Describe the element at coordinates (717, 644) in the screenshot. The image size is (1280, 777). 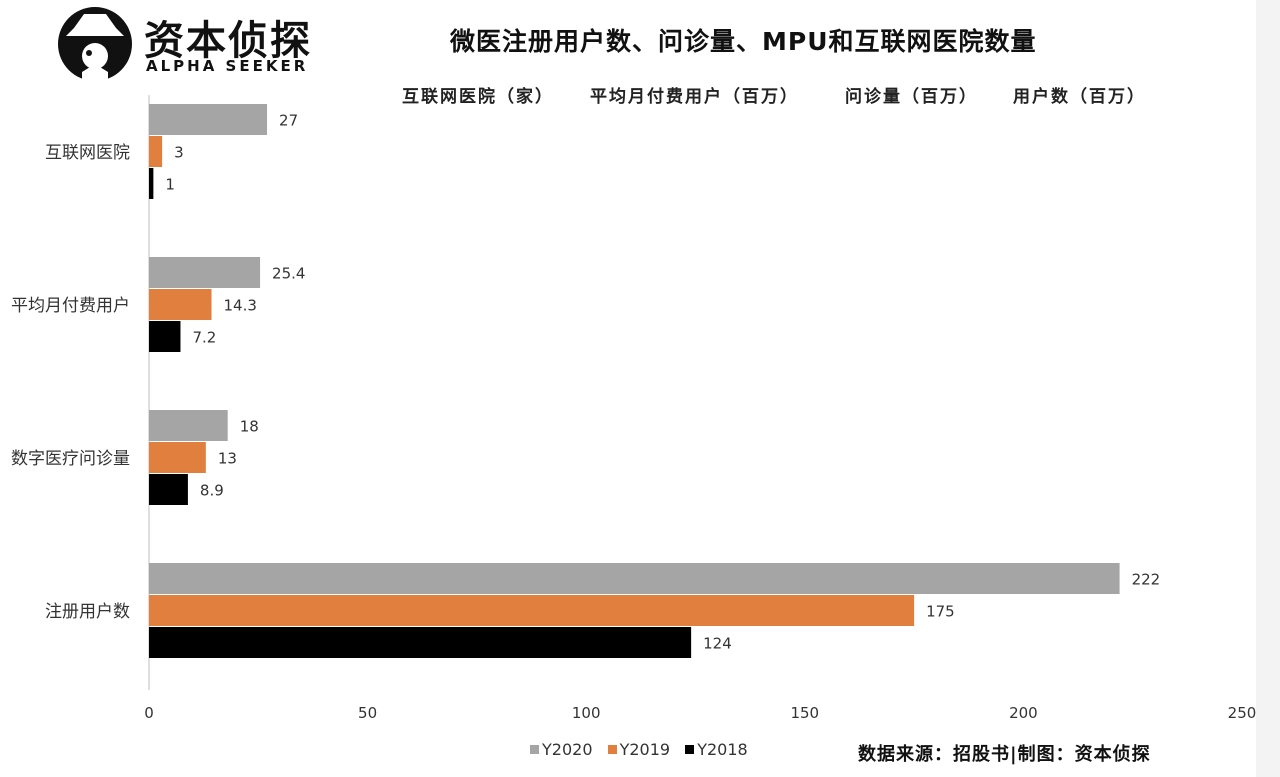
I see `data-label: 124` at that location.